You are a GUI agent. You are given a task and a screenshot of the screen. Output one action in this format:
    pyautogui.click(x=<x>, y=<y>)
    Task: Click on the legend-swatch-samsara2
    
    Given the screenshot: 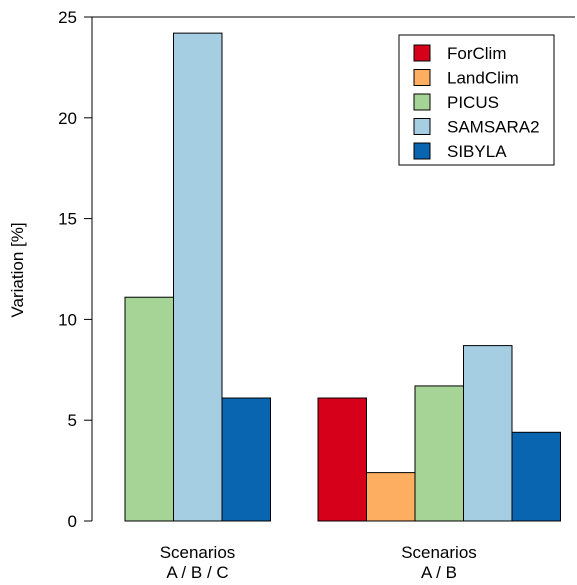 What is the action you would take?
    pyautogui.click(x=422, y=126)
    